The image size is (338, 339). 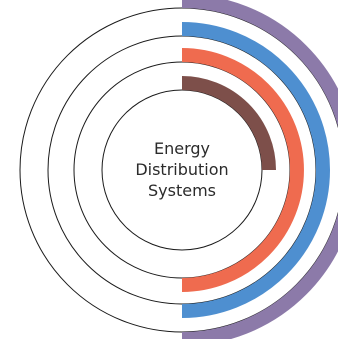 What do you see at coordinates (182, 190) in the screenshot?
I see `center-label-line-3: Systems` at bounding box center [182, 190].